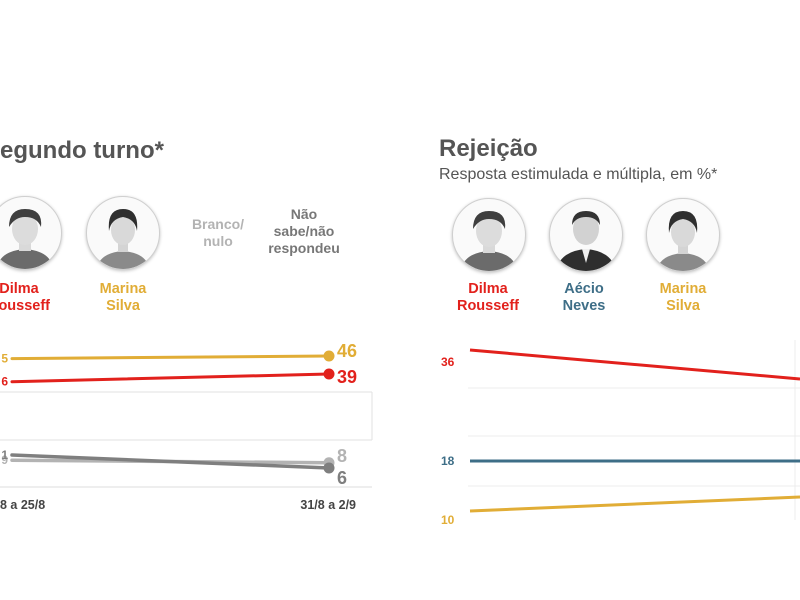  Describe the element at coordinates (22, 505) in the screenshot. I see `x-tick-label: 8 a 25/8` at that location.